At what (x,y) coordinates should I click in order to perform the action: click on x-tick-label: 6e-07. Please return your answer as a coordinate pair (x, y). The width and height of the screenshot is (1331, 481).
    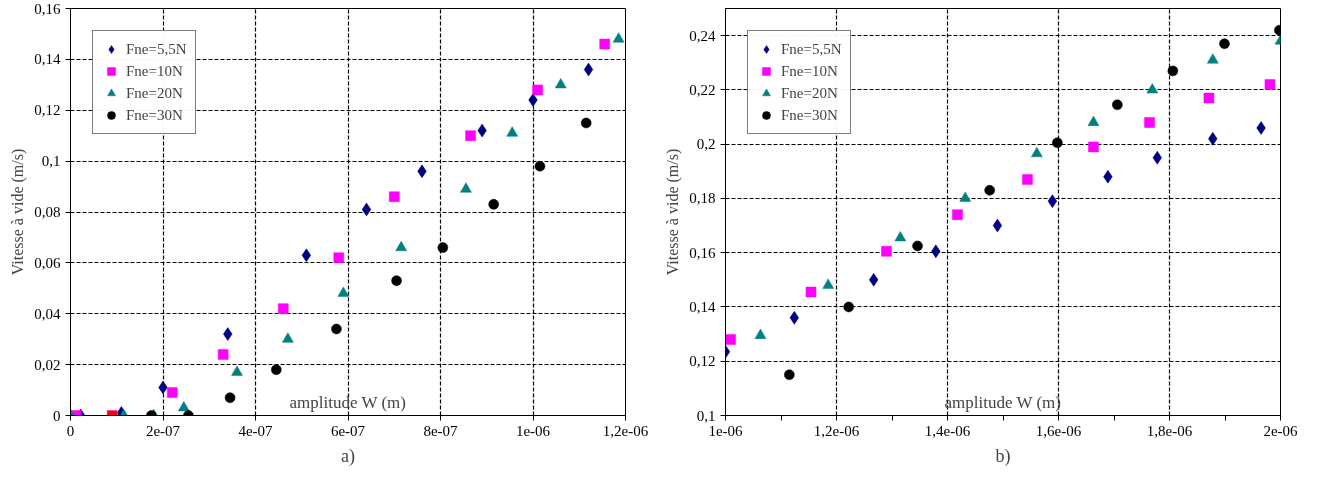
    Looking at the image, I should click on (348, 430).